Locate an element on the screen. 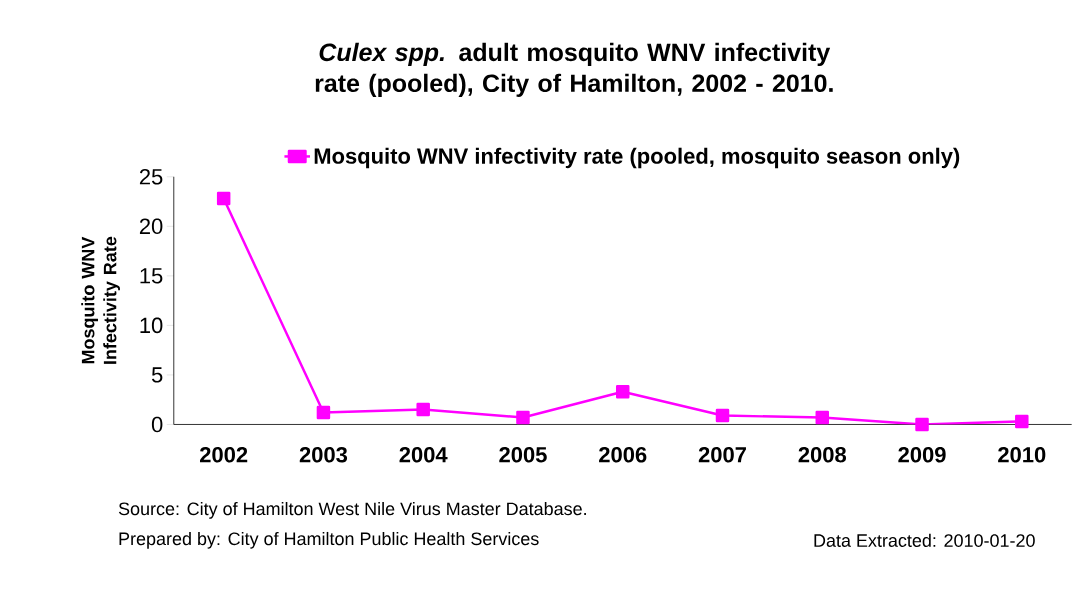  x-tick-label: 2008 is located at coordinates (822, 454).